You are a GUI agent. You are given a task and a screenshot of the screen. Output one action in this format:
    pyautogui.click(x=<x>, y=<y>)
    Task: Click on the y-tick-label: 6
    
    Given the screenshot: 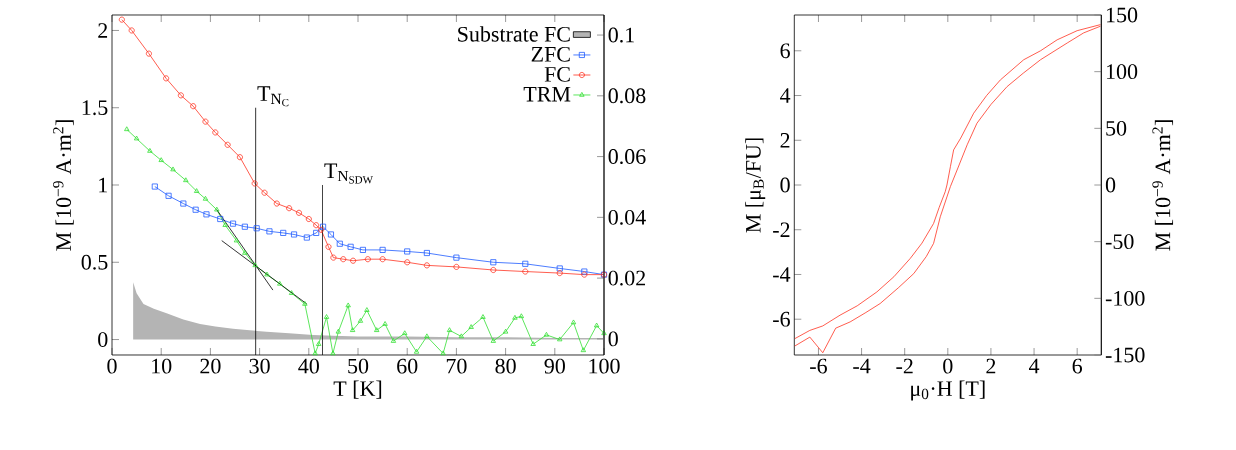 What is the action you would take?
    pyautogui.click(x=785, y=51)
    